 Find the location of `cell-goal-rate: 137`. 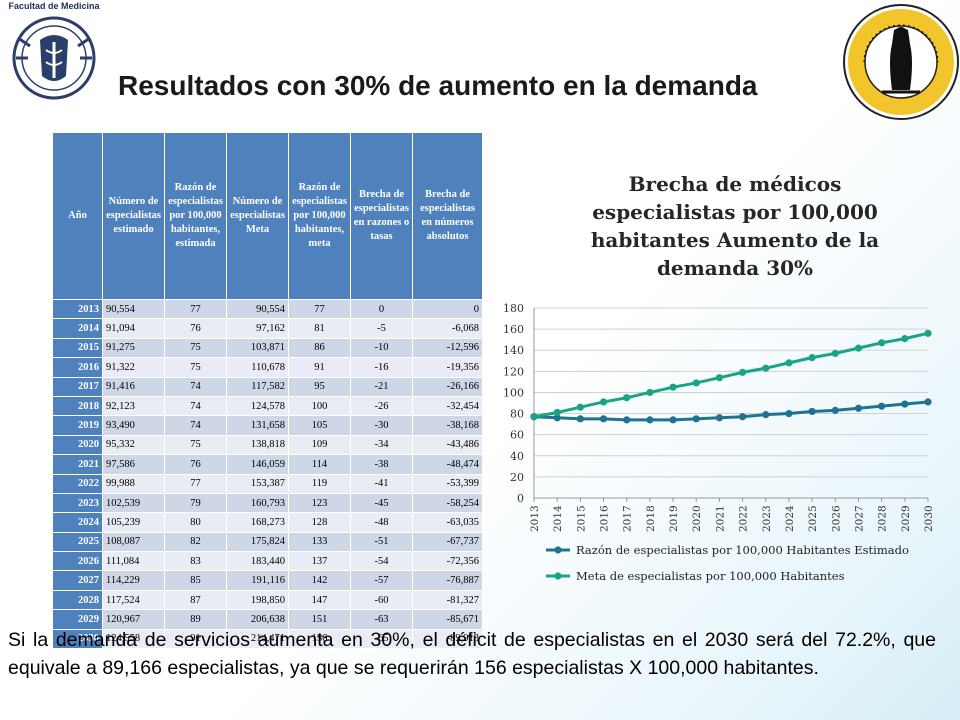

cell-goal-rate: 137 is located at coordinates (319, 561).